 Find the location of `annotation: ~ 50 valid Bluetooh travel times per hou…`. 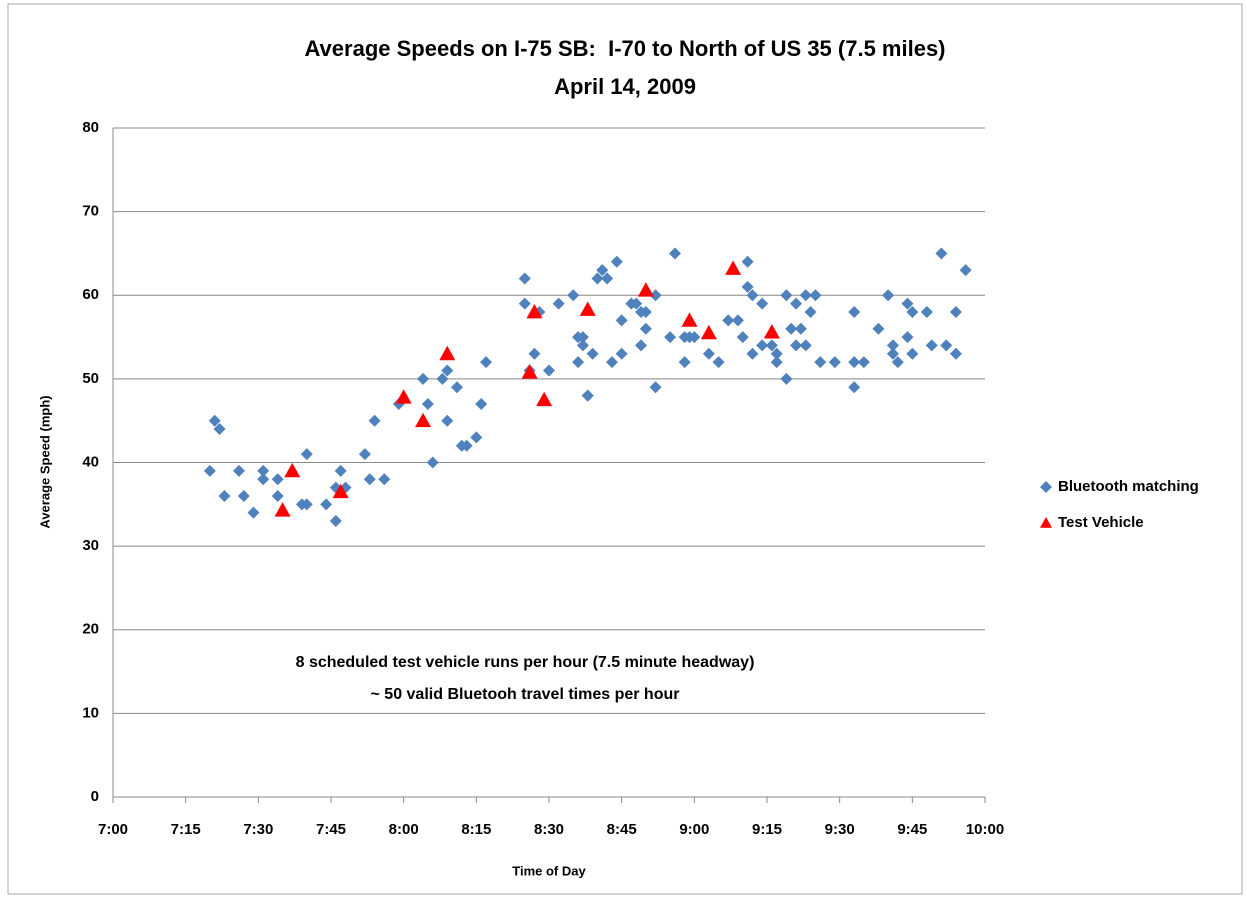

annotation: ~ 50 valid Bluetooh travel times per hou… is located at coordinates (525, 694).